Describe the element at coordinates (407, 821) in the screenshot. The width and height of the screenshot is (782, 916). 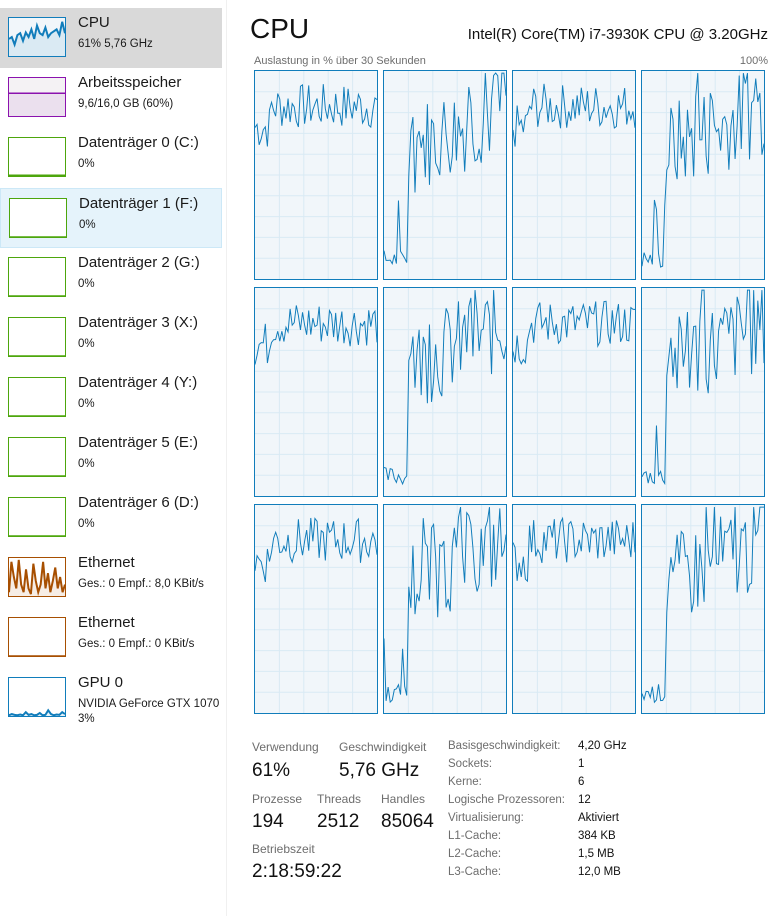
I see `handles-value: 85064` at that location.